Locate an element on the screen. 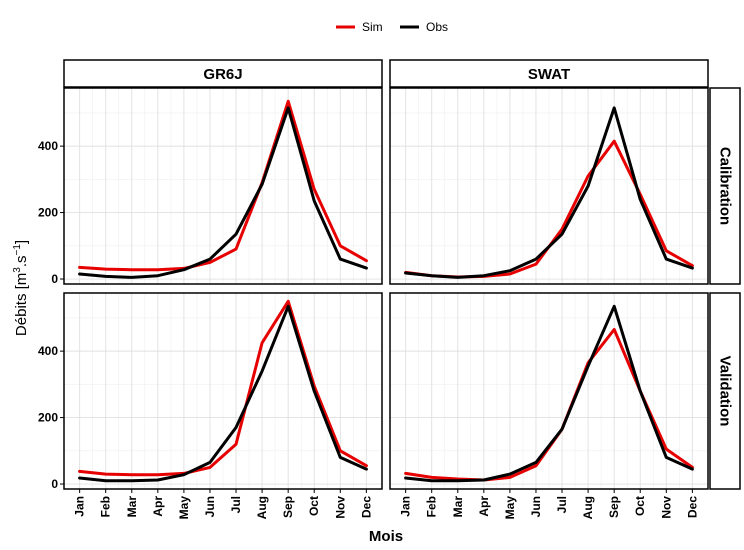  strip-label-swat: SWAT is located at coordinates (549, 74).